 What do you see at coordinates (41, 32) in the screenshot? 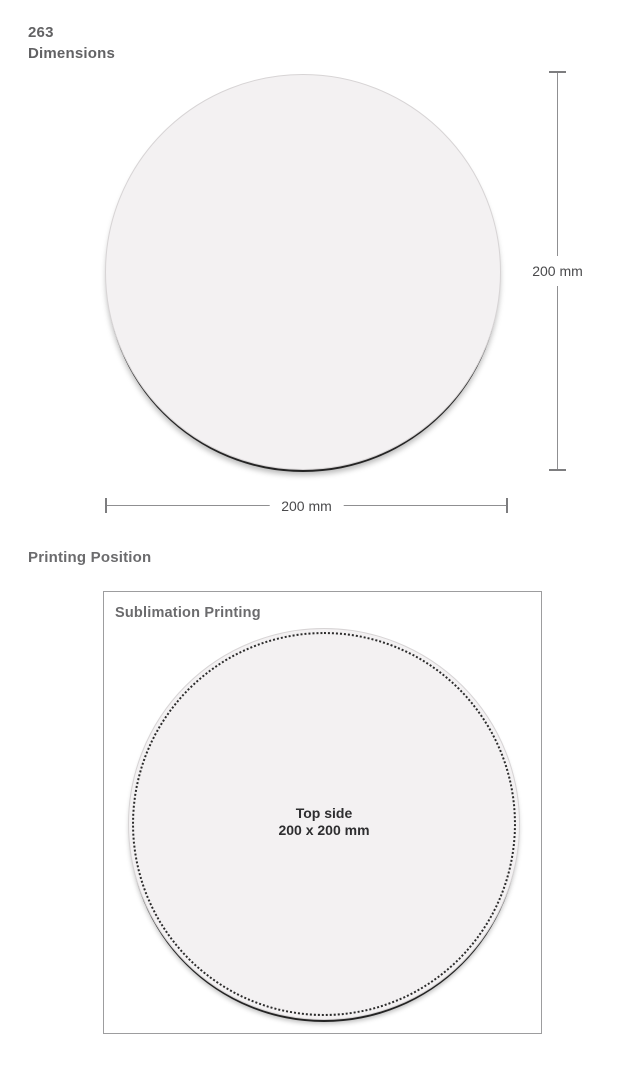
I see `product-code: 263` at bounding box center [41, 32].